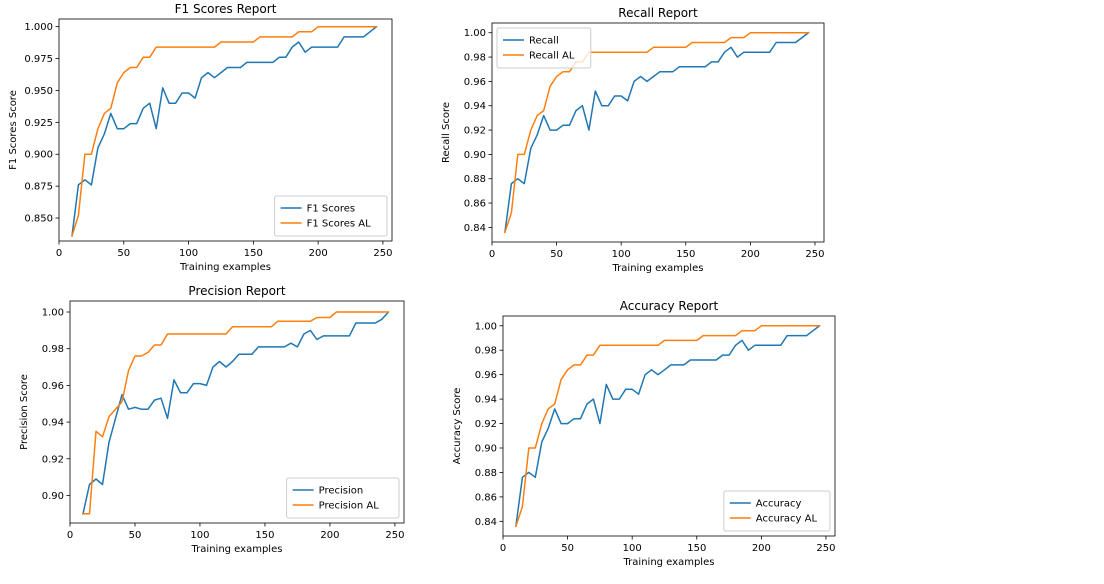 This screenshot has height=584, width=1104. Describe the element at coordinates (236, 291) in the screenshot. I see `chart-title: Precision Report` at that location.